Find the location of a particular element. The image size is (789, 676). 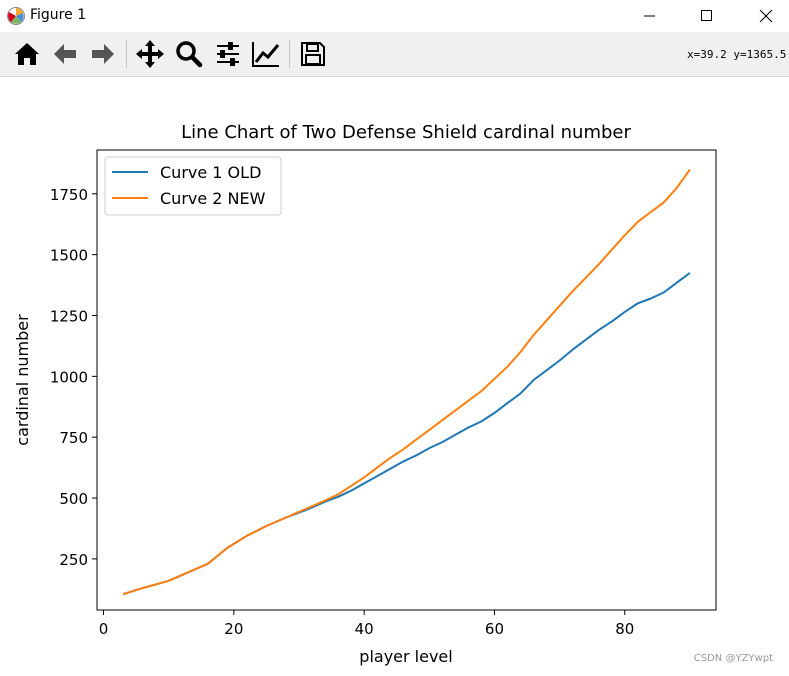

x-tick-label: 20 is located at coordinates (233, 629).